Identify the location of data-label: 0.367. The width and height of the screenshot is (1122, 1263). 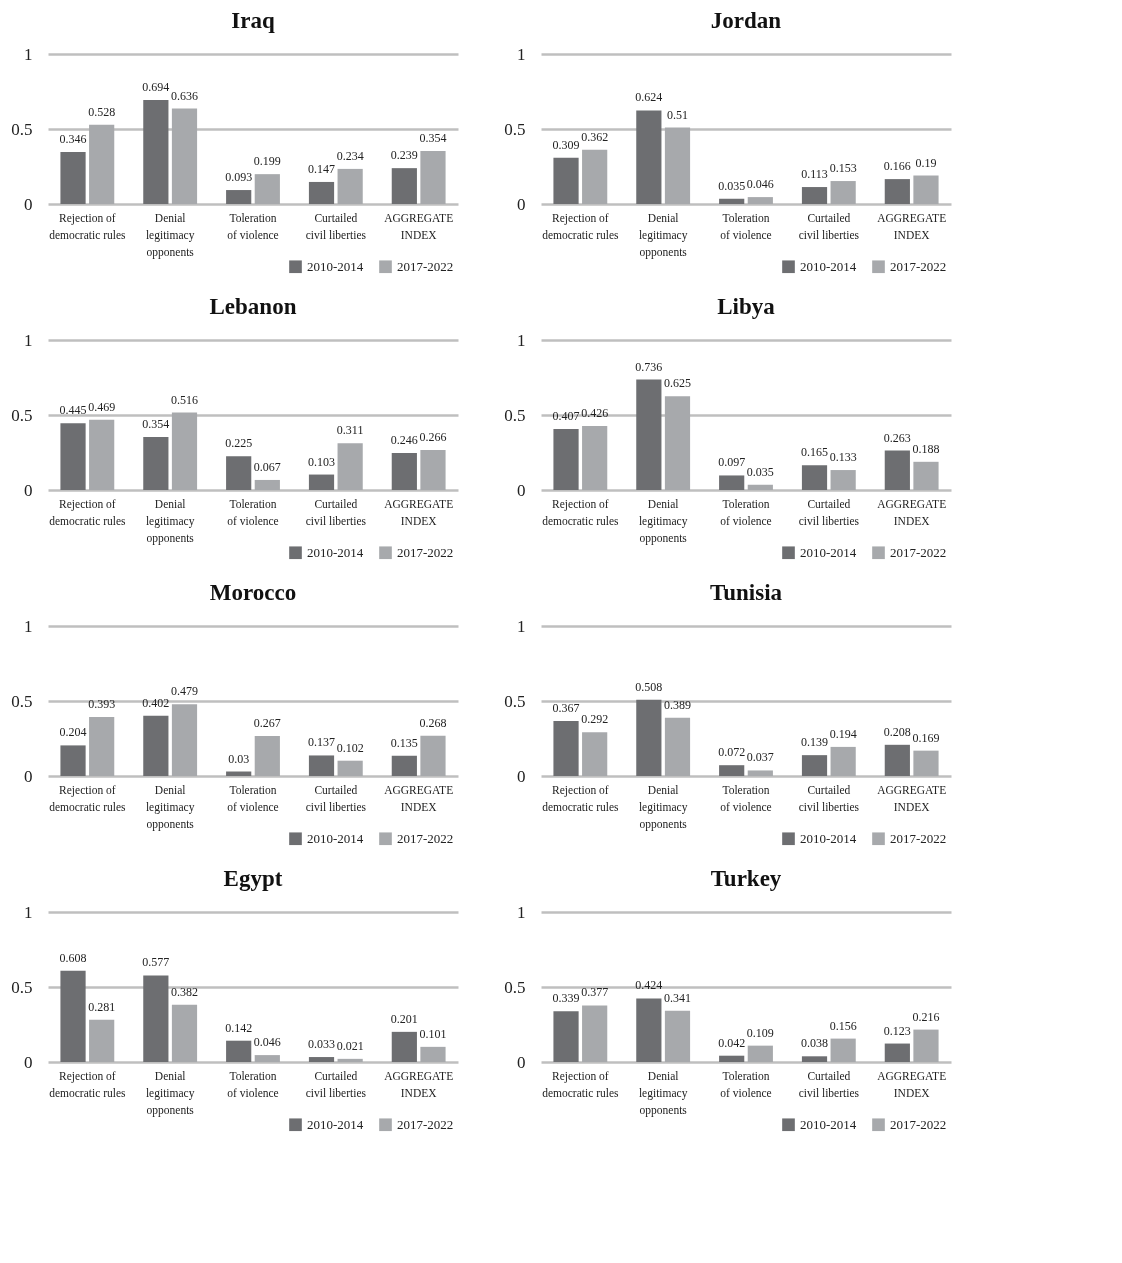
(566, 707).